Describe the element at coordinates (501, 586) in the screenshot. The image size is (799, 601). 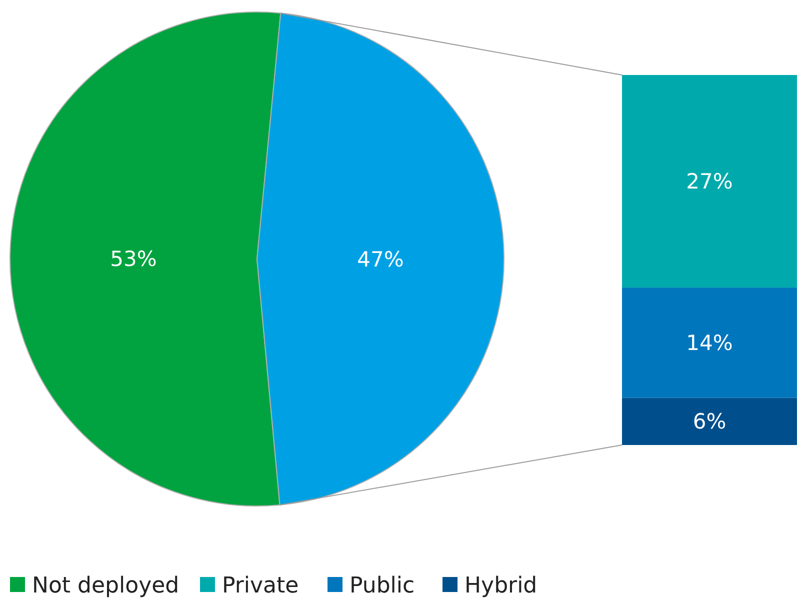
I see `legend-label: Hybrid` at that location.